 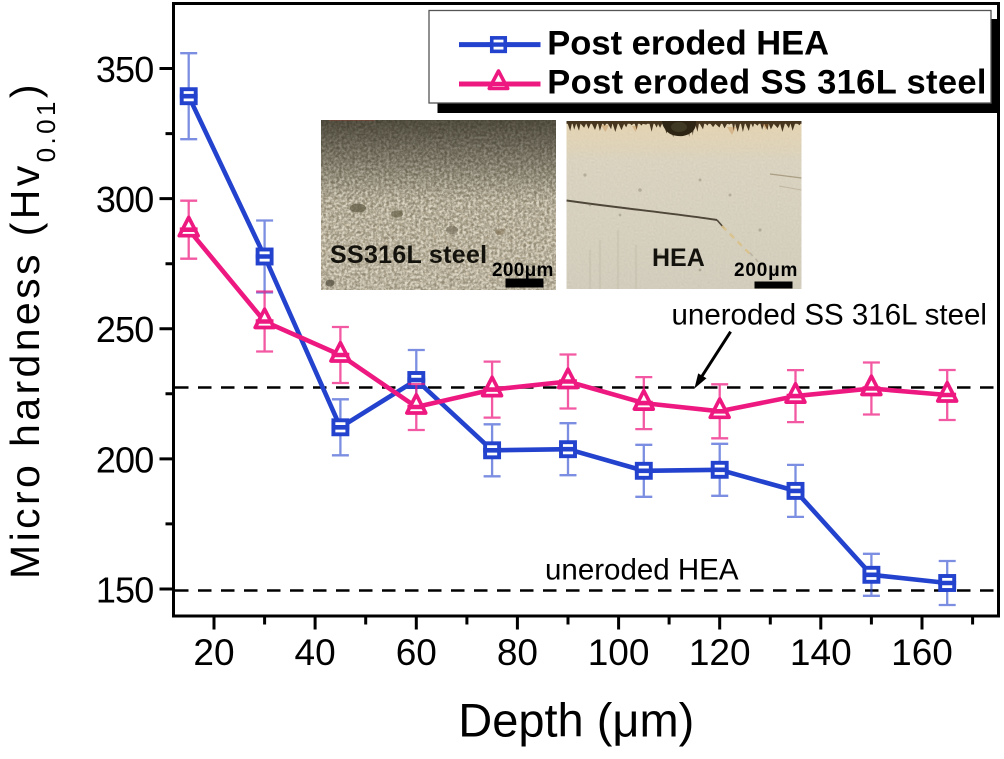 What do you see at coordinates (125, 199) in the screenshot?
I see `svg-text: 300` at bounding box center [125, 199].